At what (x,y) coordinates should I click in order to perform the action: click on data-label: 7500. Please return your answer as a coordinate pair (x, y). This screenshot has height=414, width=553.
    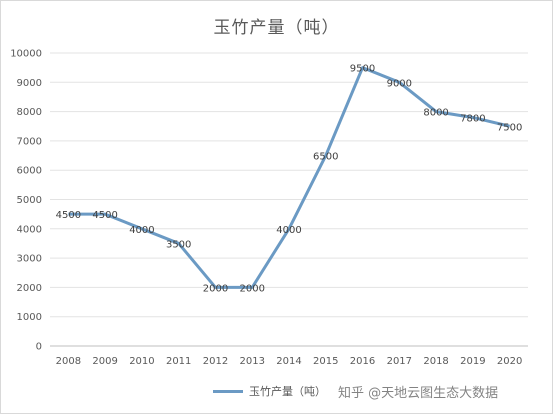
    Looking at the image, I should click on (509, 127).